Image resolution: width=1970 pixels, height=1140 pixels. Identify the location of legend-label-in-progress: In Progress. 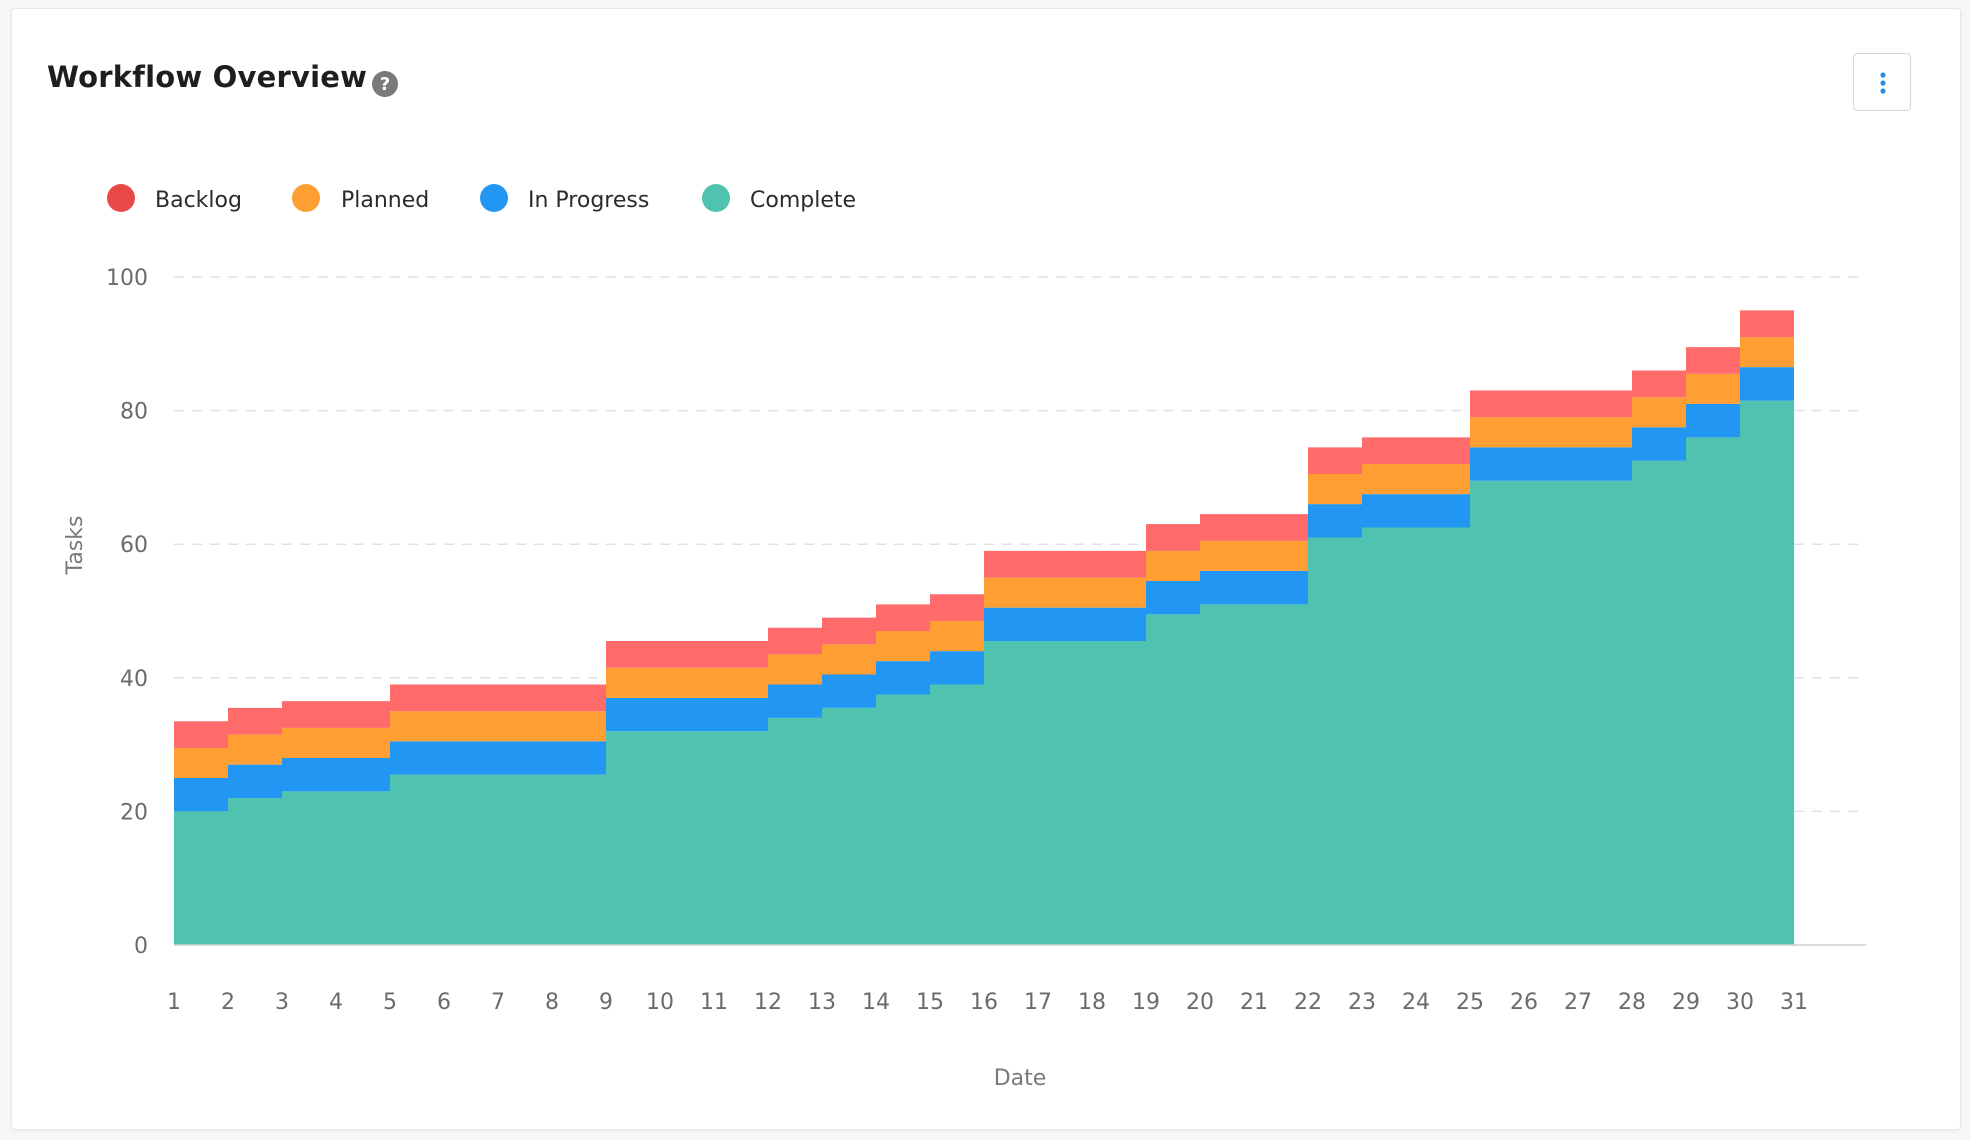
(589, 200).